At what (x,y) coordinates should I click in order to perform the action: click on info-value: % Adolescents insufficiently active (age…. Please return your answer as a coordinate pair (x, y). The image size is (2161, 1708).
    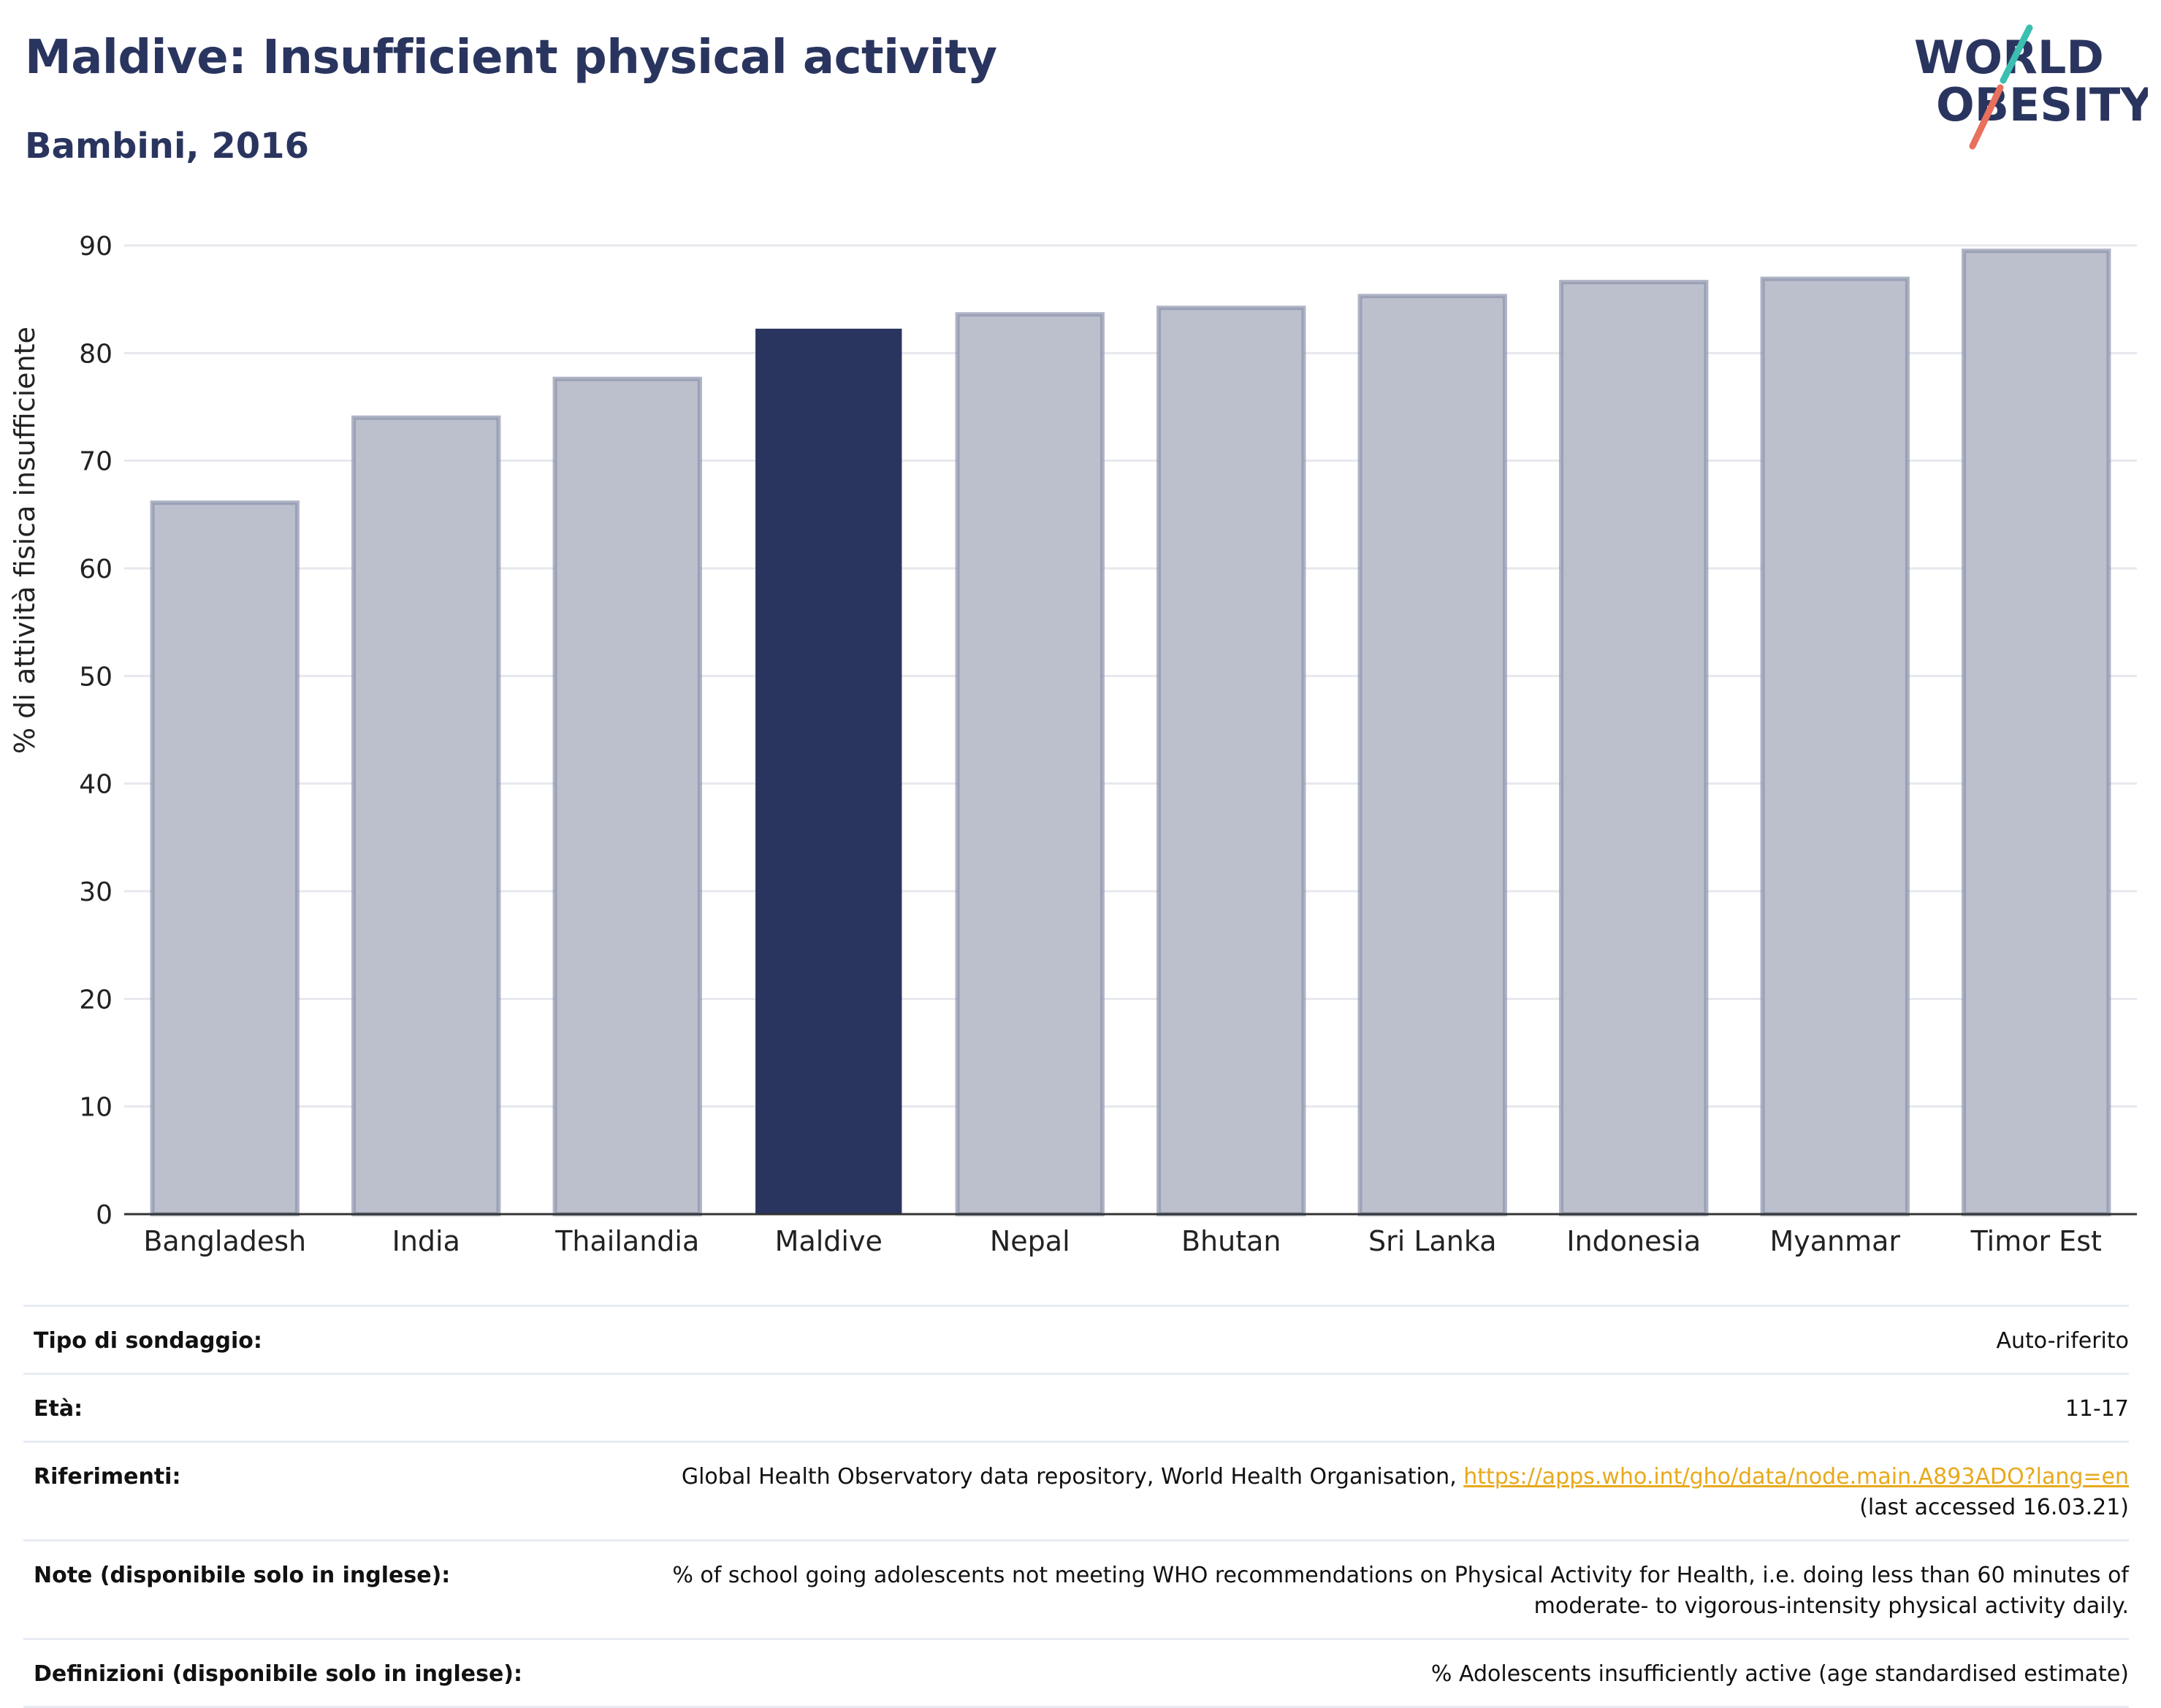
    Looking at the image, I should click on (1780, 1674).